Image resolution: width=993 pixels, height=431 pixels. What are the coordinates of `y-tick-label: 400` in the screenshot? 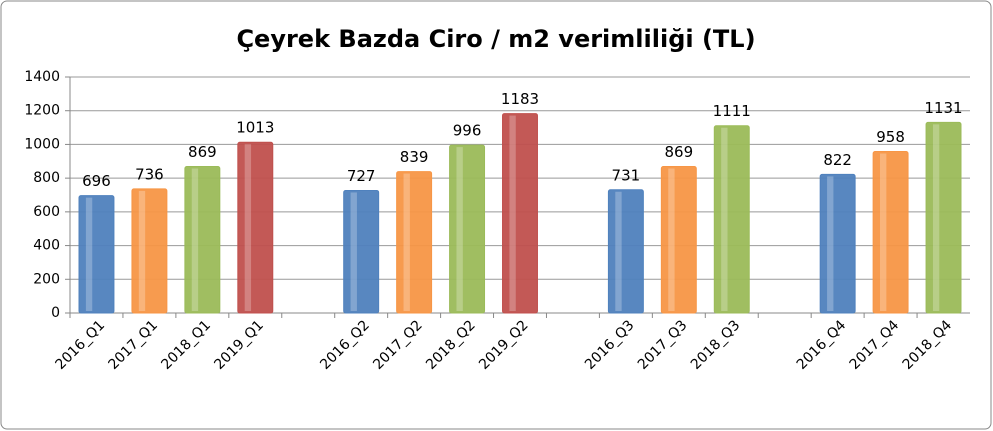 It's located at (46, 246).